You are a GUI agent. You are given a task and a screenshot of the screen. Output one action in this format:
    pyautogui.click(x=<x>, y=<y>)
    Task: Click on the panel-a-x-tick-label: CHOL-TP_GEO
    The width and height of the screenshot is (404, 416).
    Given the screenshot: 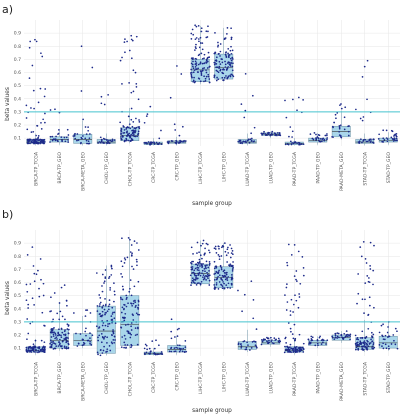 What is the action you would take?
    pyautogui.click(x=107, y=168)
    